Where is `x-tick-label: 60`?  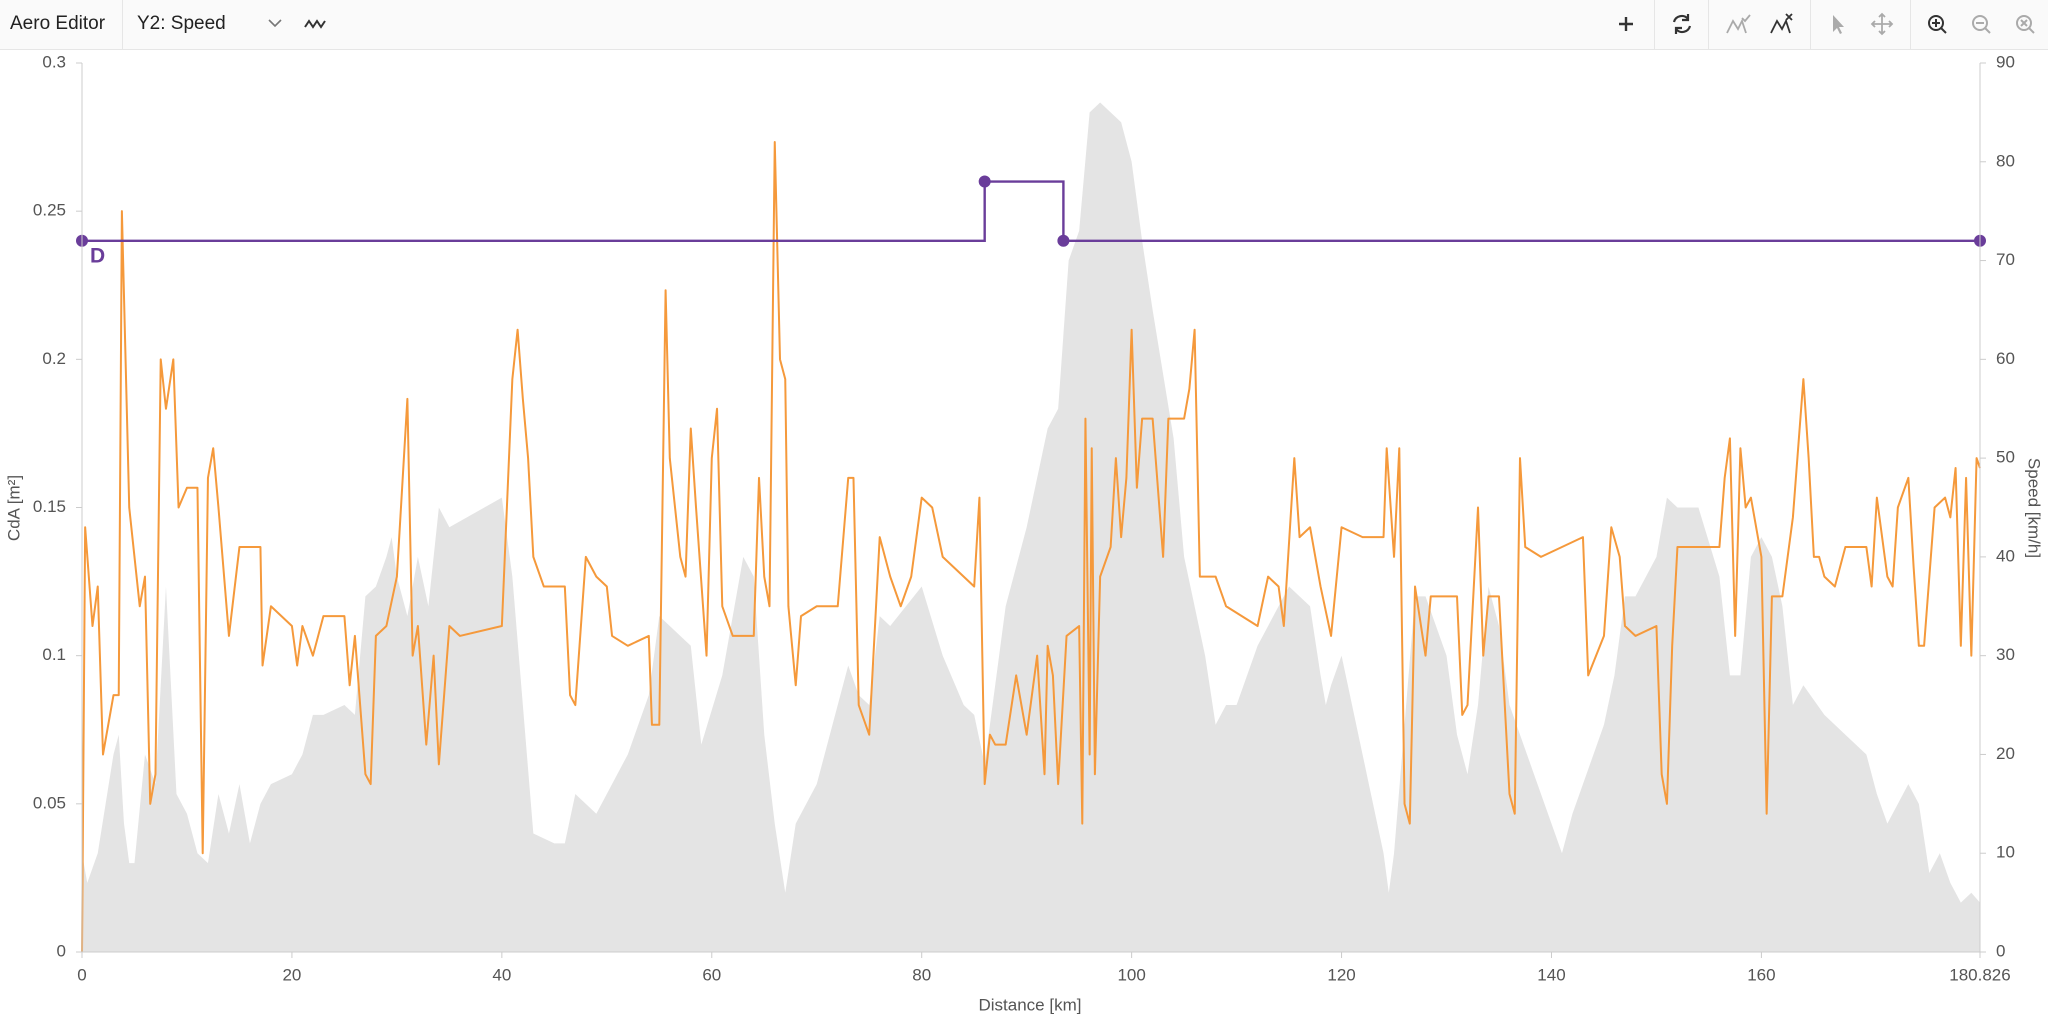
x-tick-label: 60 is located at coordinates (711, 974).